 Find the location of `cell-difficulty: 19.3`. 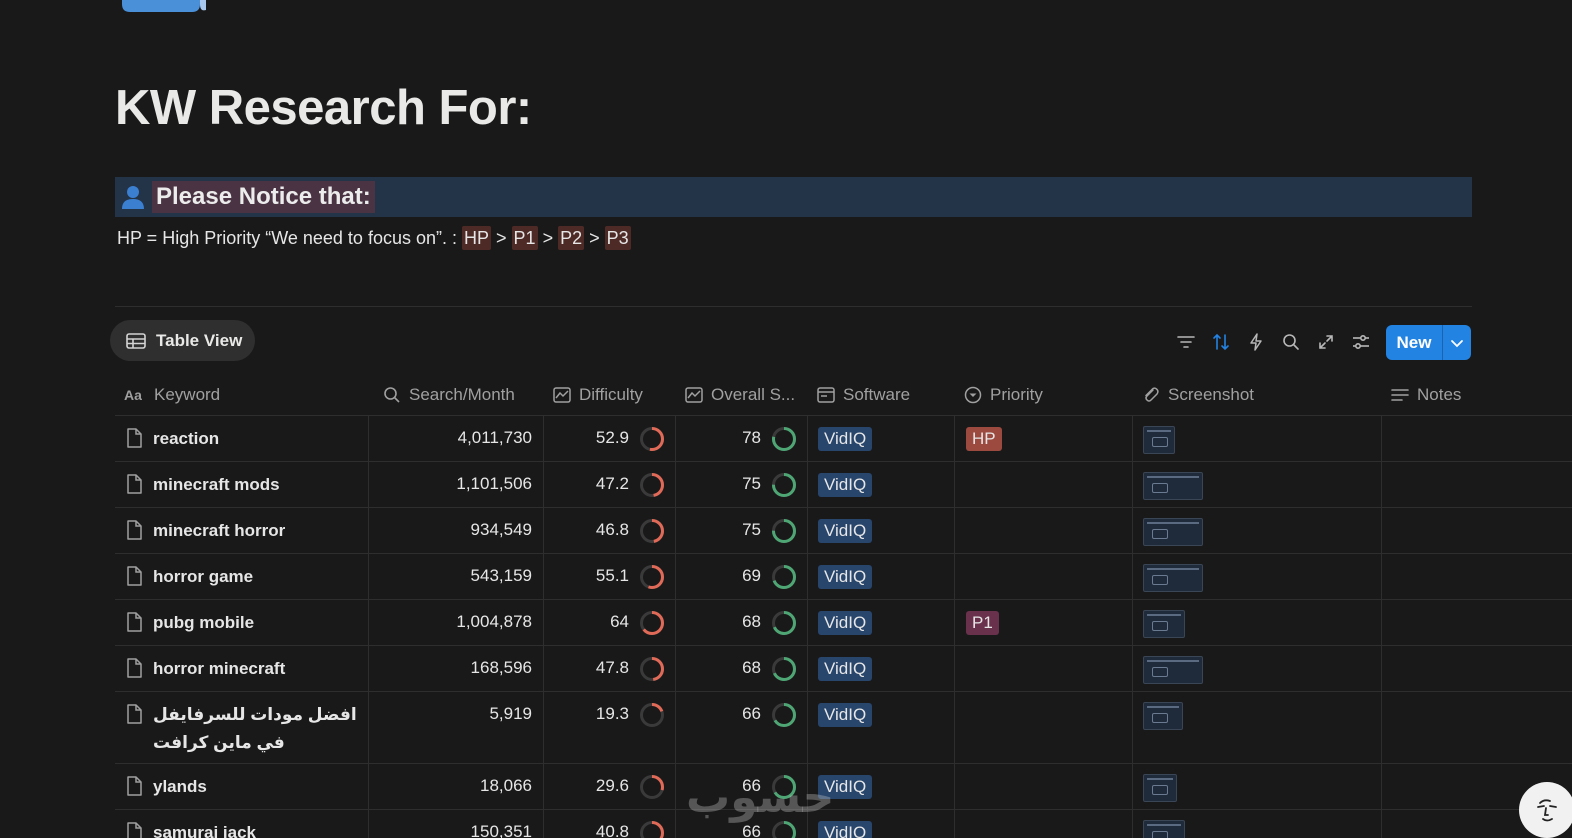

cell-difficulty: 19.3 is located at coordinates (610, 727).